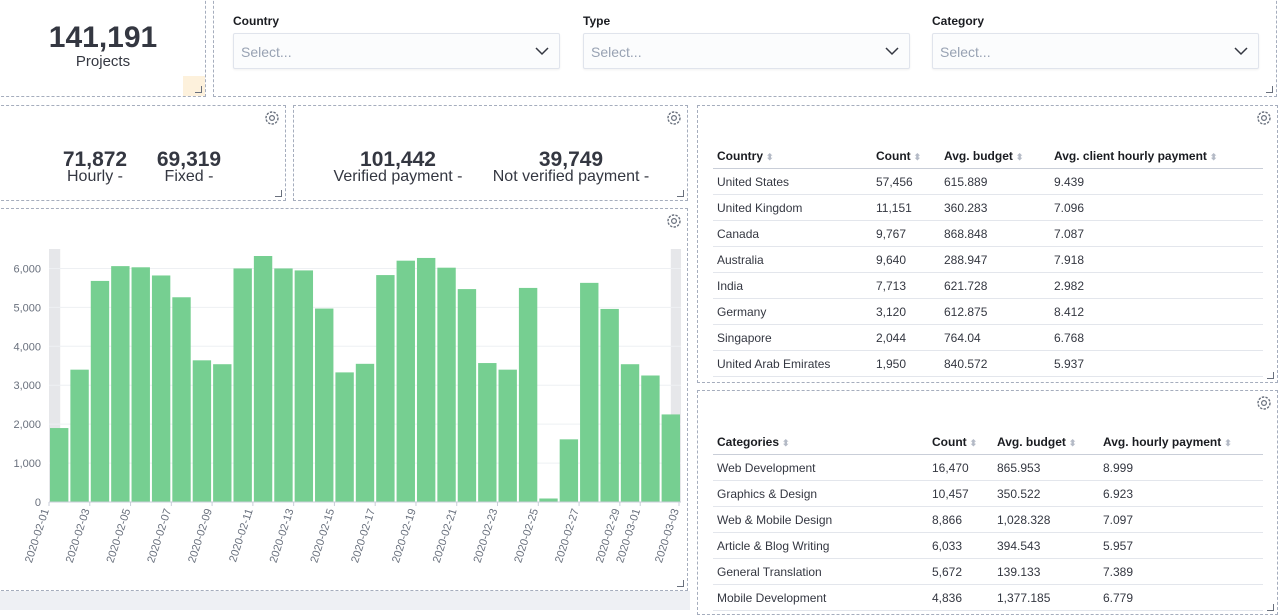 The width and height of the screenshot is (1280, 615). I want to click on x-tick-label: 2020-02-27, so click(567, 535).